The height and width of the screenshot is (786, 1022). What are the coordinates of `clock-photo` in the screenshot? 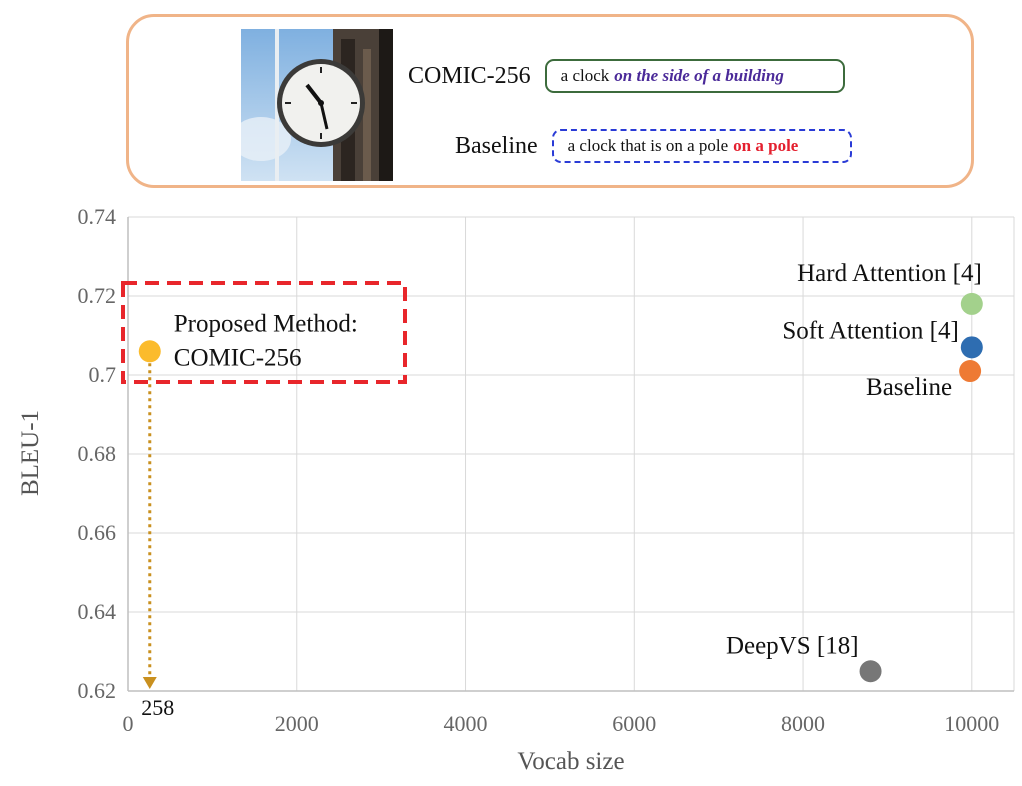 It's located at (317, 105).